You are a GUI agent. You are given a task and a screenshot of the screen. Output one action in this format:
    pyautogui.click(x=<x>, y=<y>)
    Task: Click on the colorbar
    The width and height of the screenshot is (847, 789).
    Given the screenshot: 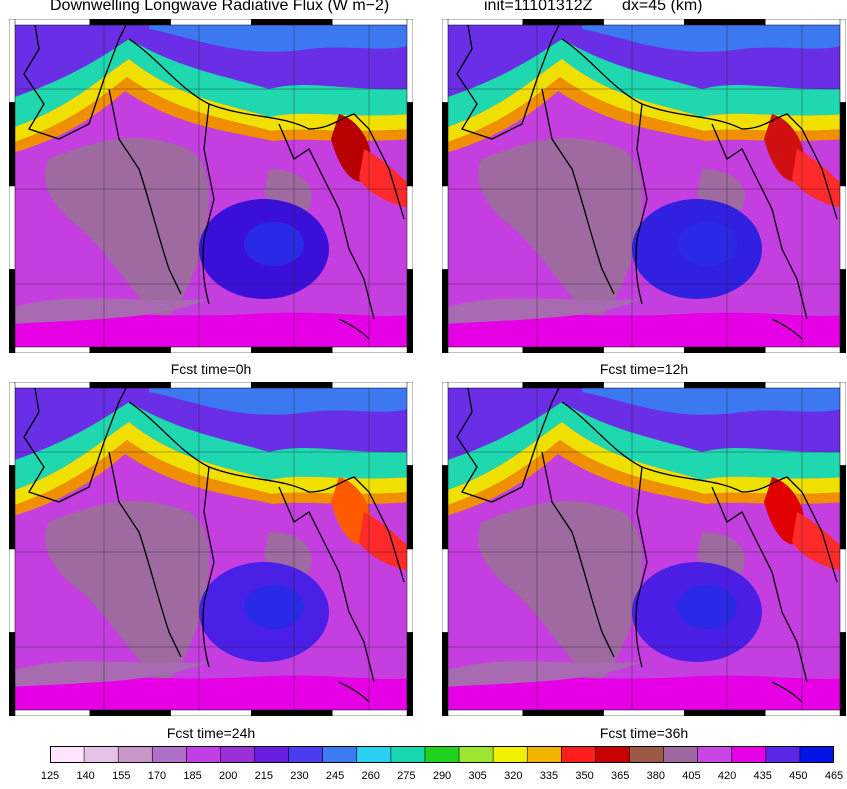 What is the action you would take?
    pyautogui.click(x=442, y=754)
    